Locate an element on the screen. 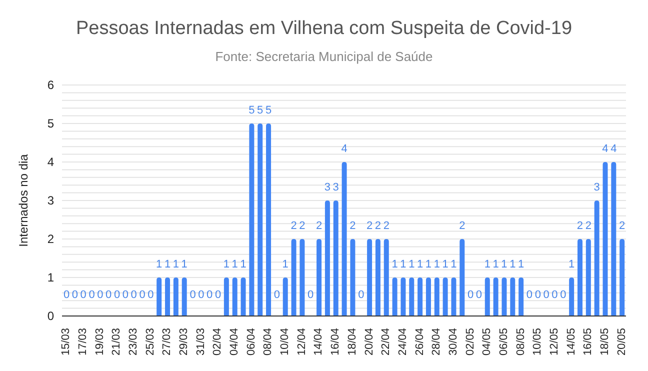 The image size is (648, 371). y-tick-label: 5 is located at coordinates (50, 123).